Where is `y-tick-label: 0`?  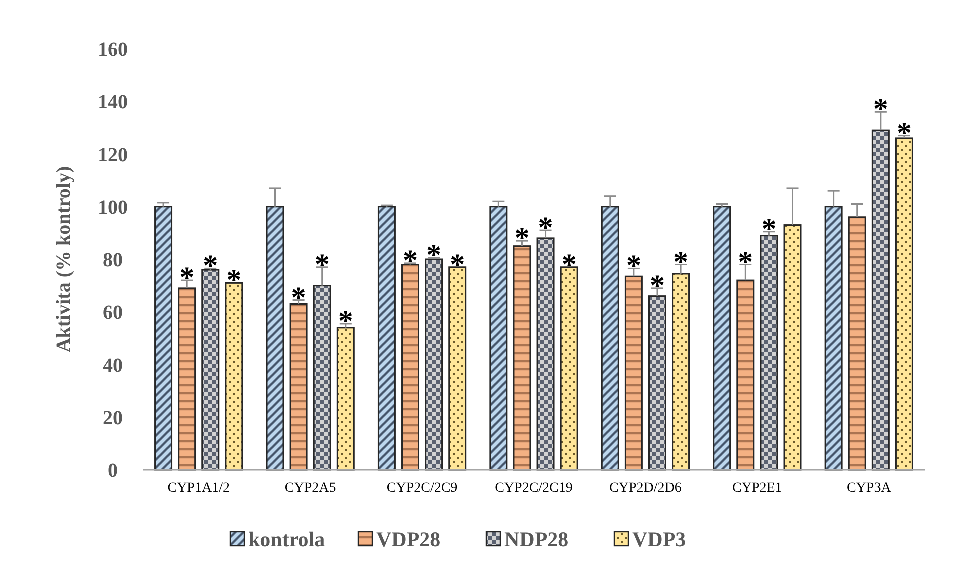
y-tick-label: 0 is located at coordinates (113, 471).